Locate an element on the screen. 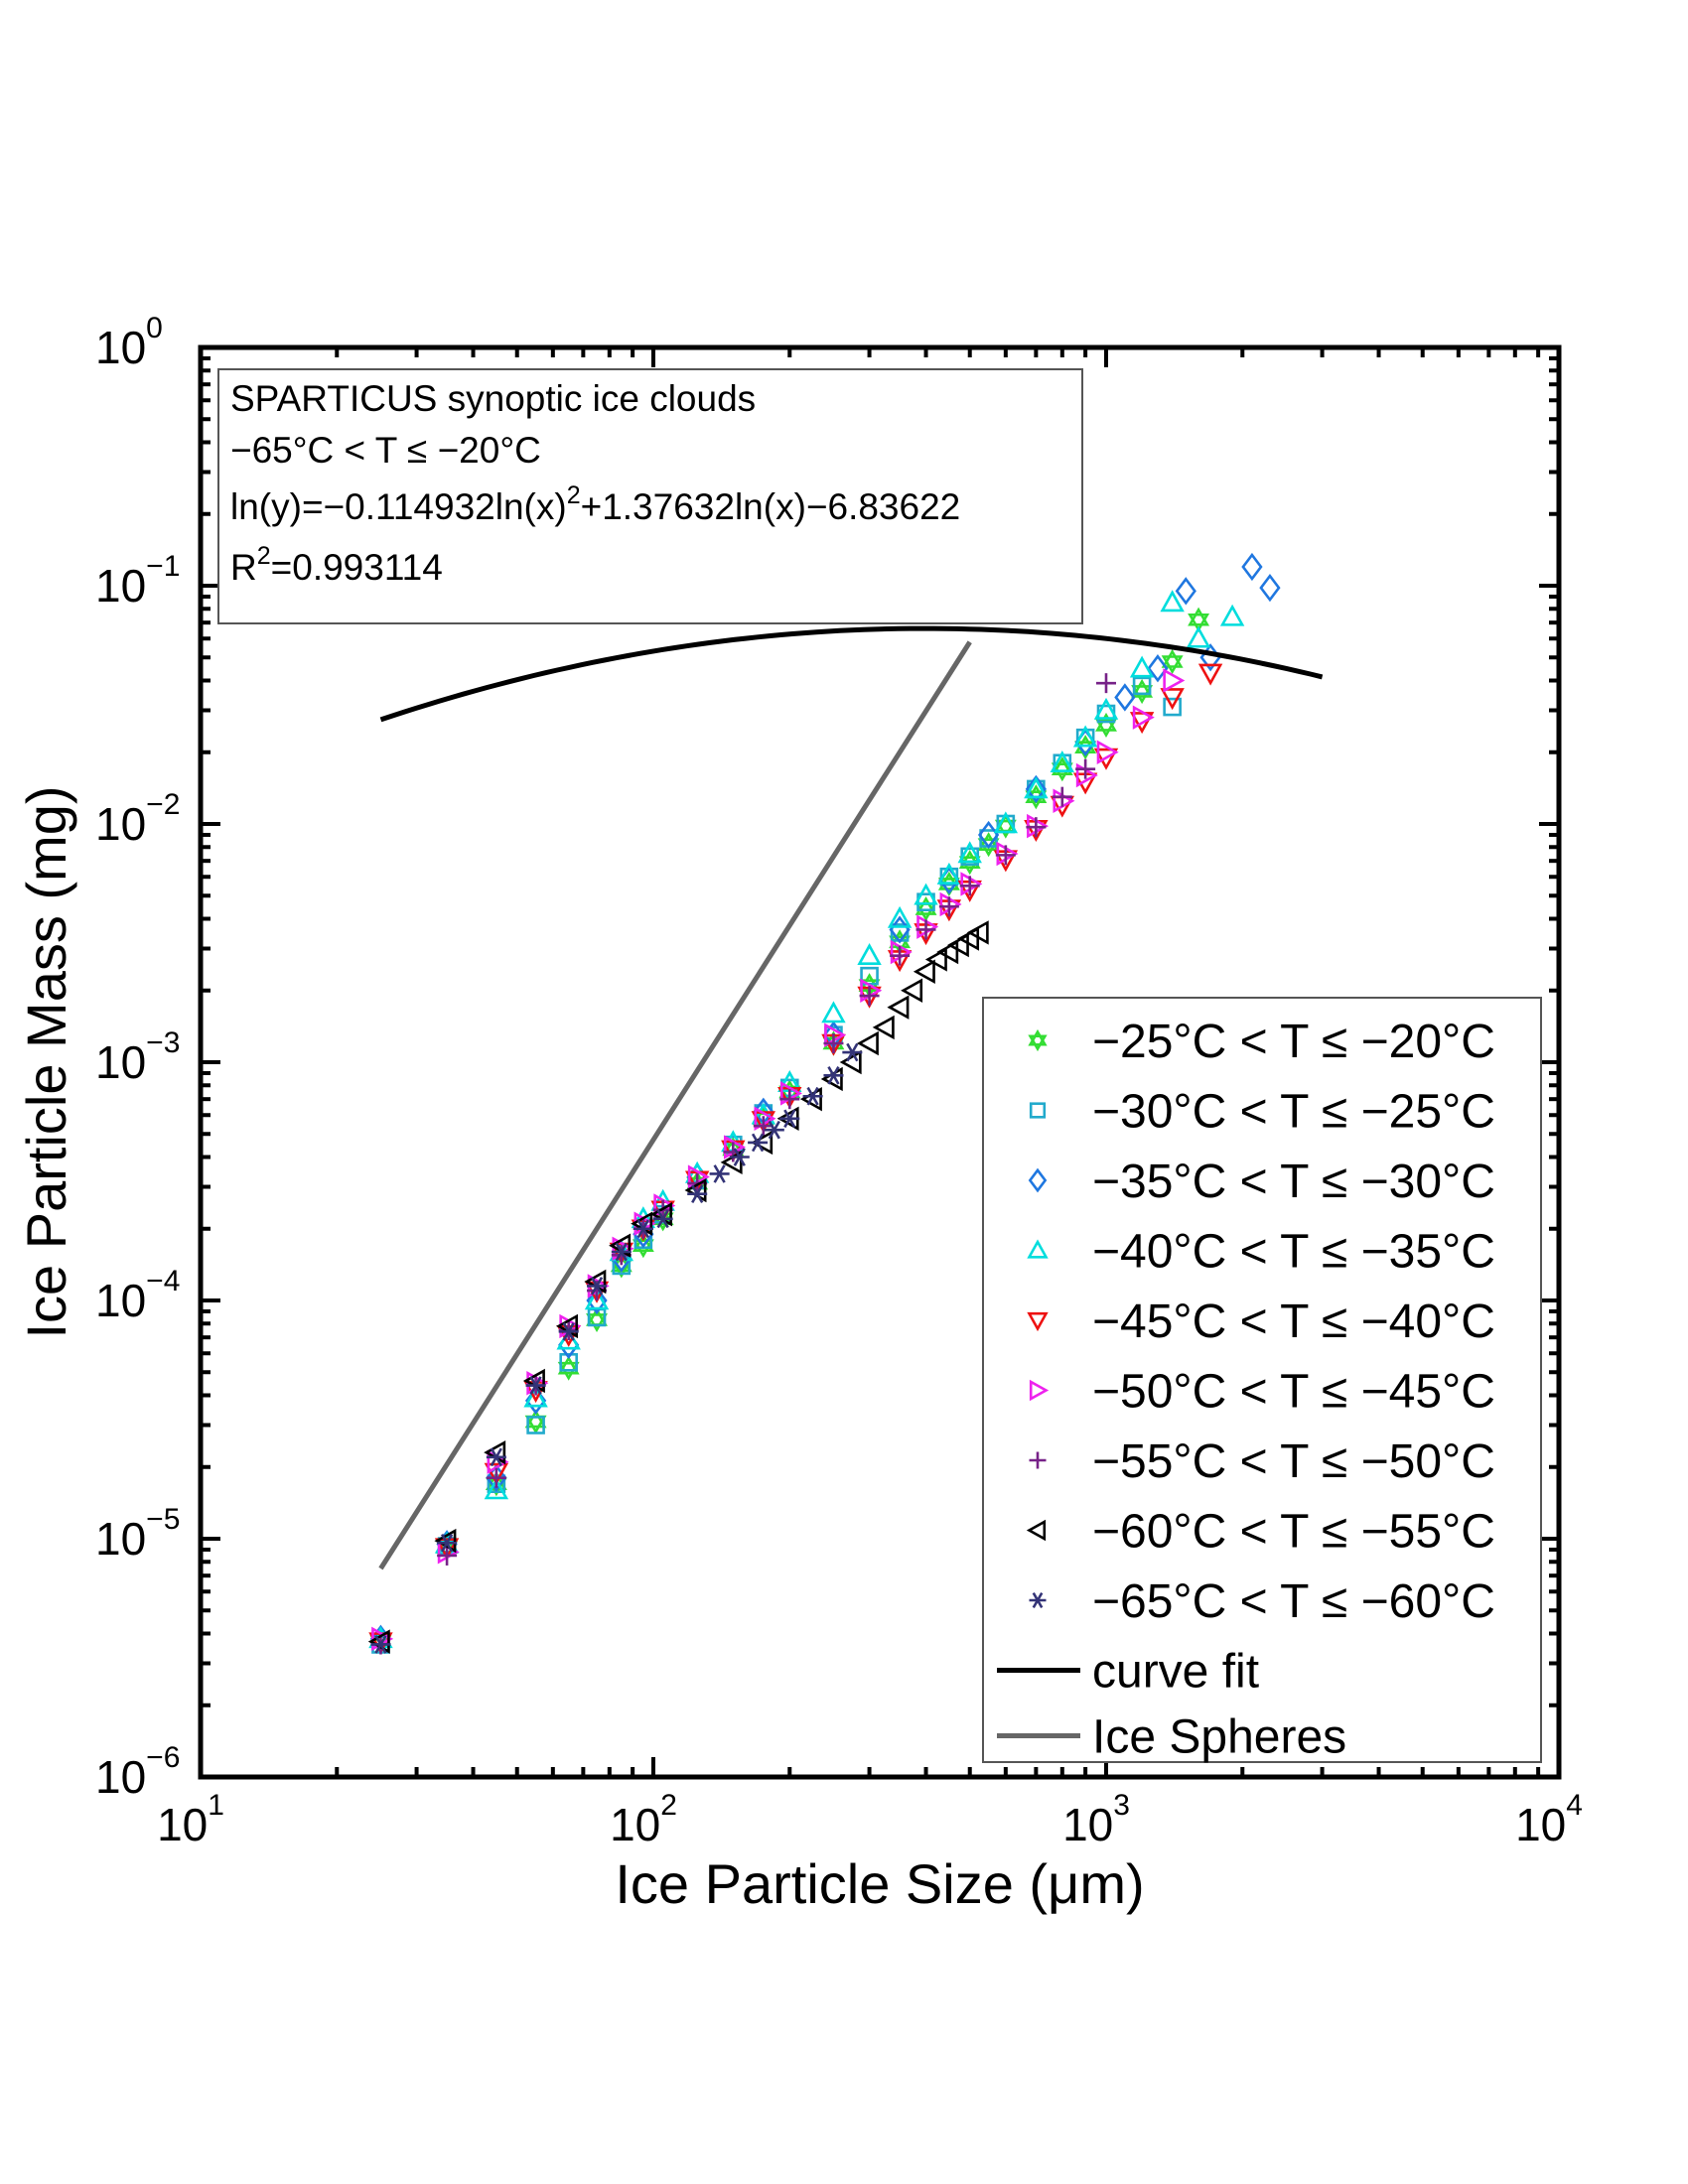 Image resolution: width=1688 pixels, height=2184 pixels. legend-label: −30°C < T ≤ −25°C is located at coordinates (1293, 1112).